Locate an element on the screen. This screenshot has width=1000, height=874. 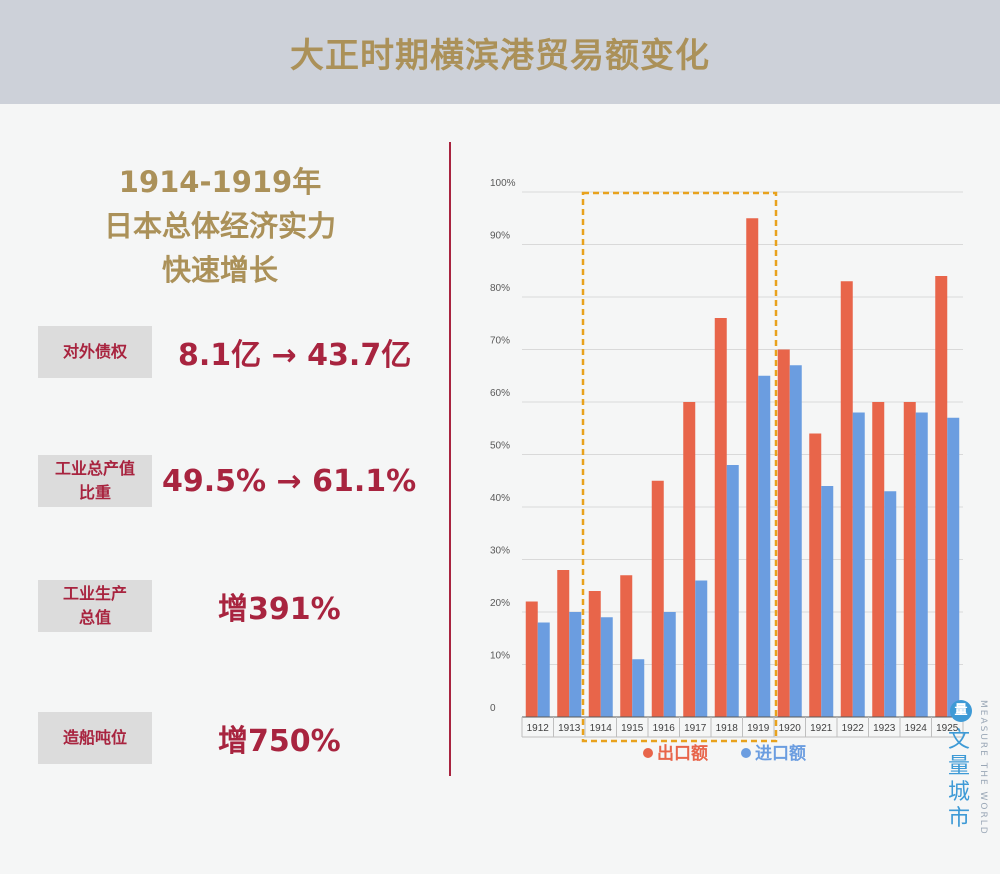
y-tick-label: 80% is located at coordinates (500, 288).